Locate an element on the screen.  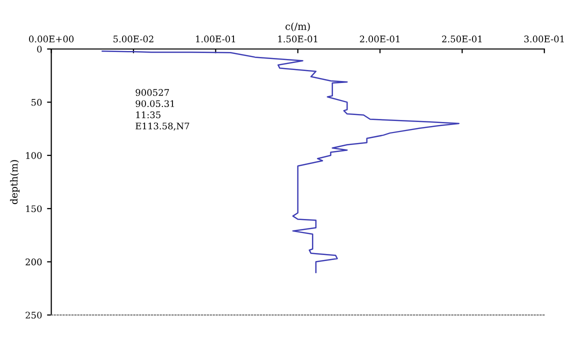
annotation: 11:35 is located at coordinates (148, 114).